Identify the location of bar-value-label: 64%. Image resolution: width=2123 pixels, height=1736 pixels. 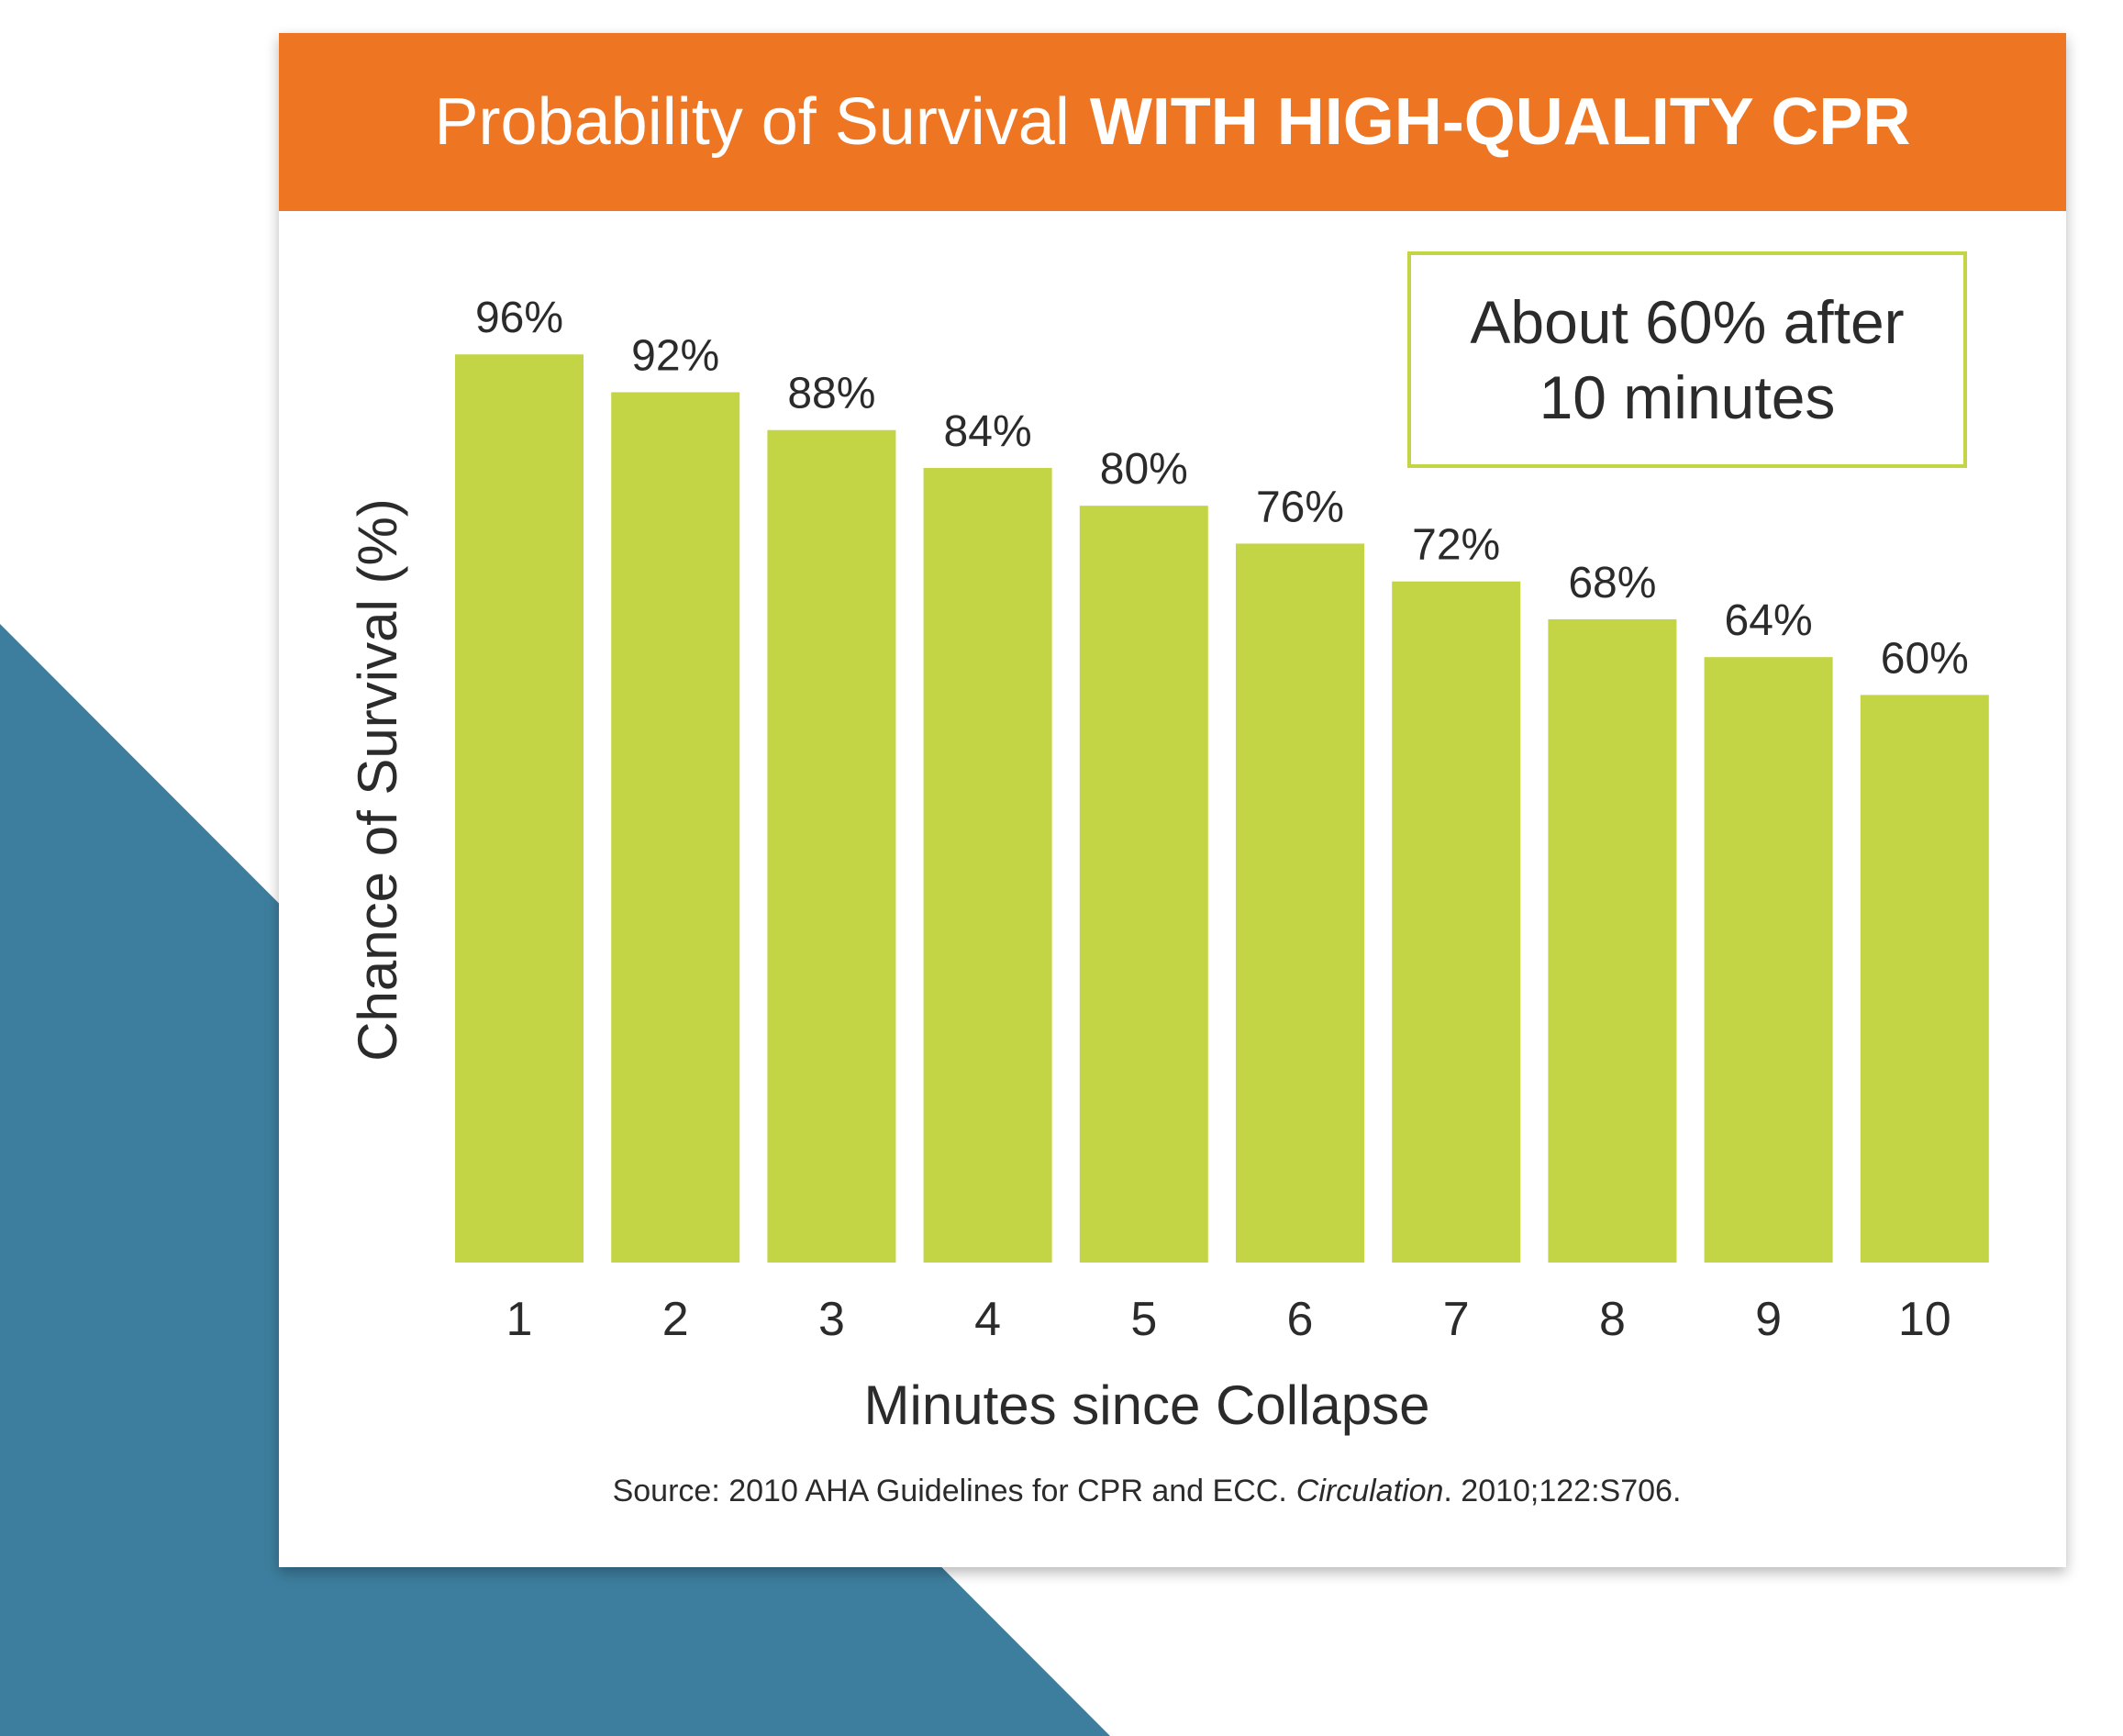
(1769, 620).